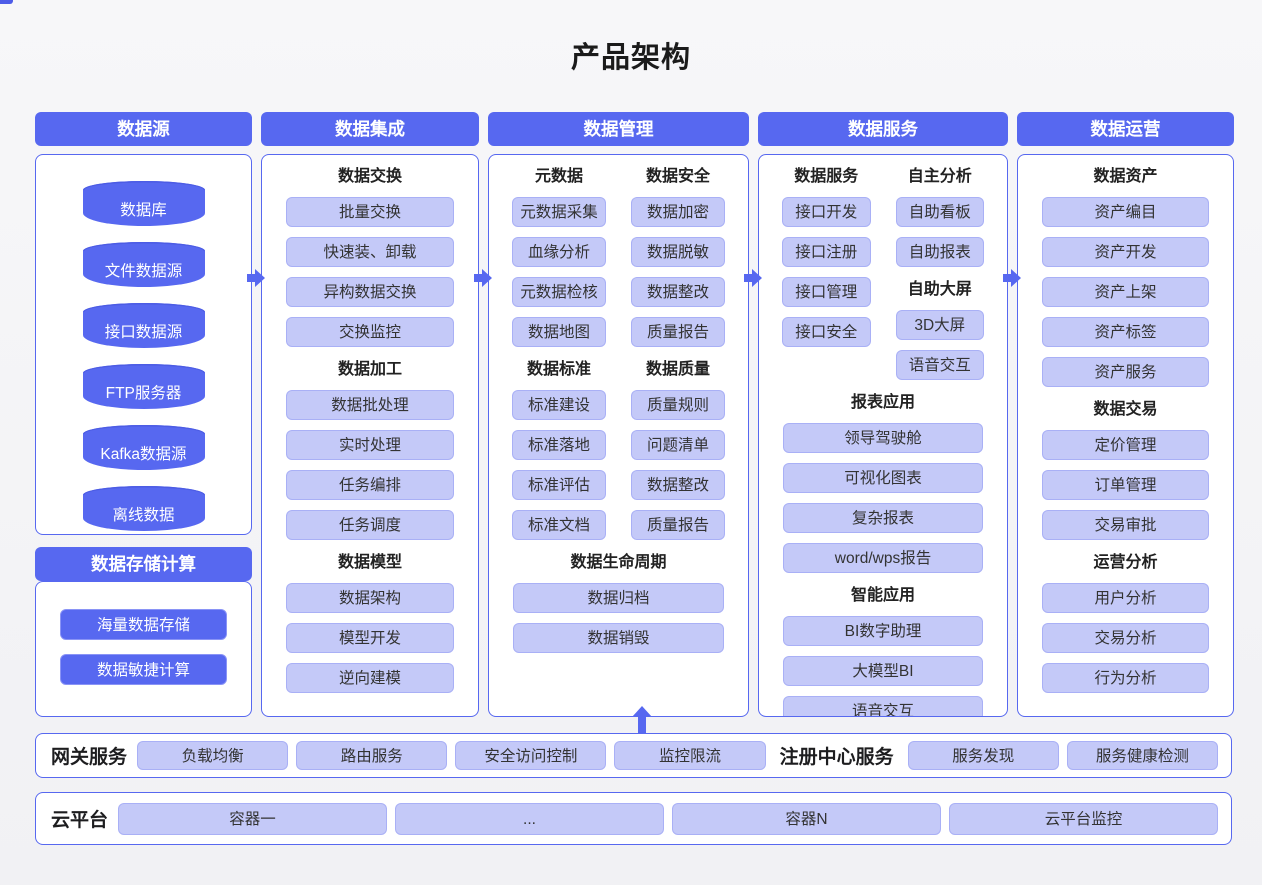  I want to click on section-heading: 数据资产, so click(1125, 176).